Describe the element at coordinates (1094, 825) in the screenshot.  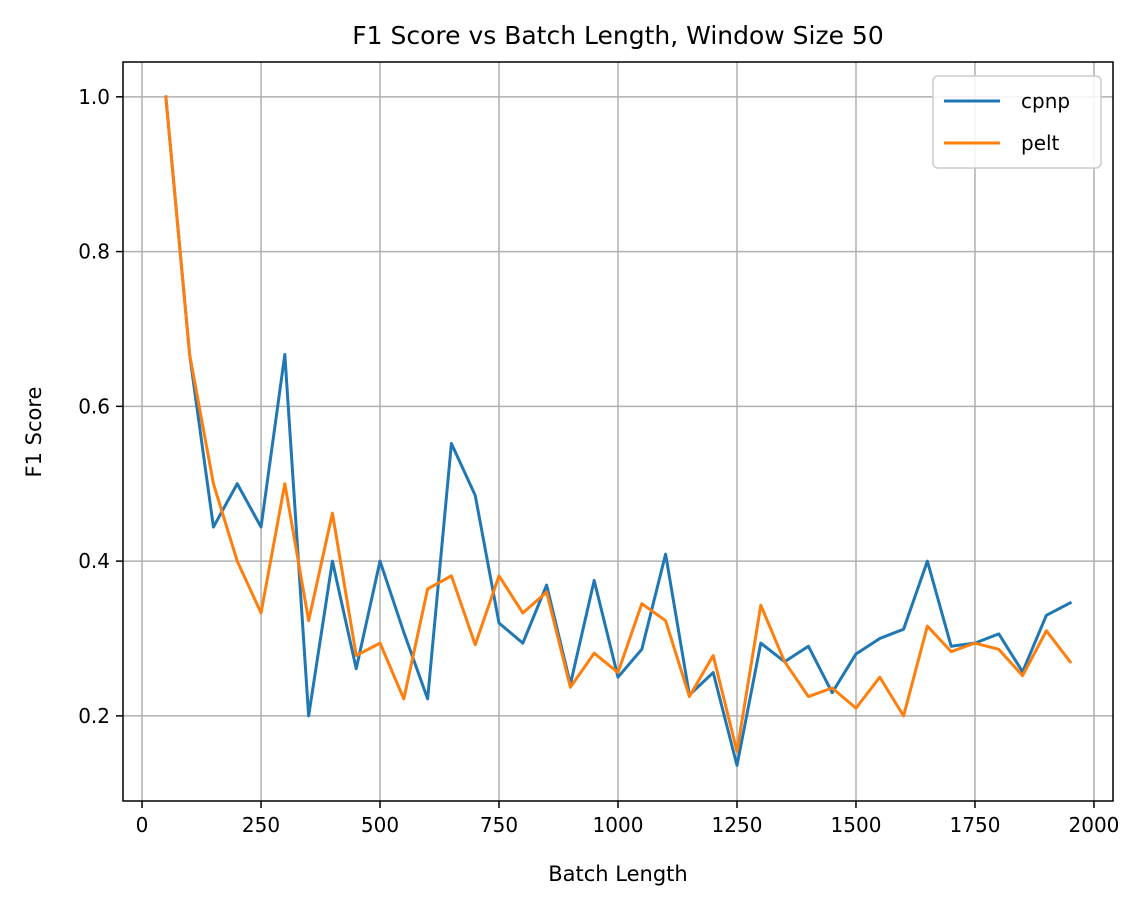
I see `x-tick-label: 2000` at that location.